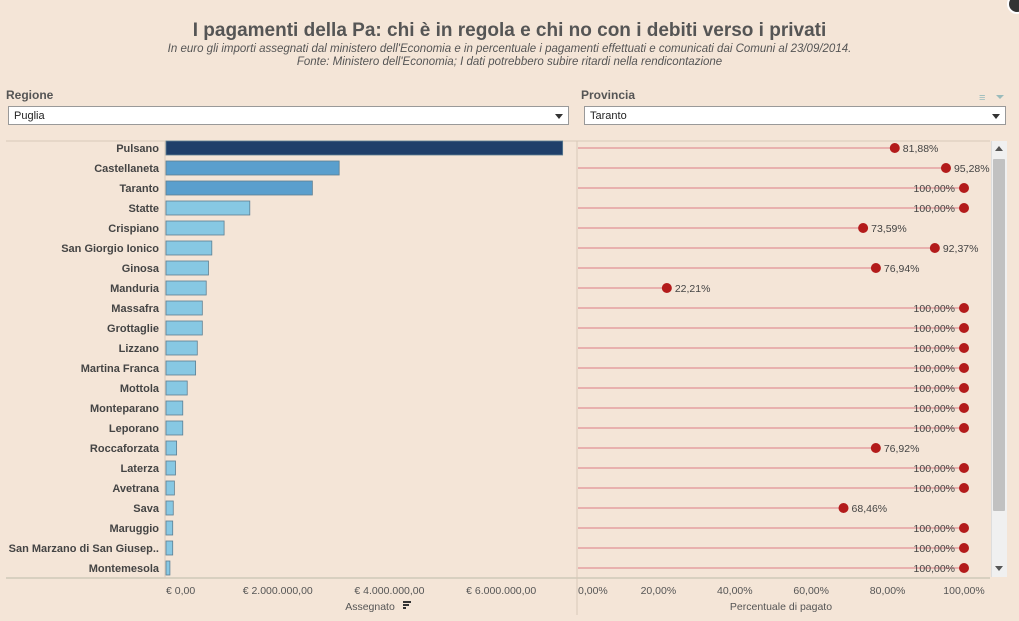  What do you see at coordinates (999, 568) in the screenshot?
I see `scroll-down-icon` at bounding box center [999, 568].